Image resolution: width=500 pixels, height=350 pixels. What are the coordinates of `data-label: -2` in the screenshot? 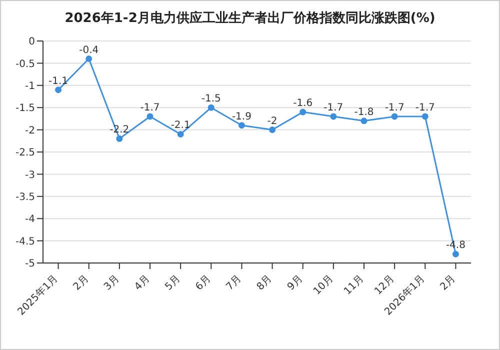 It's located at (272, 121).